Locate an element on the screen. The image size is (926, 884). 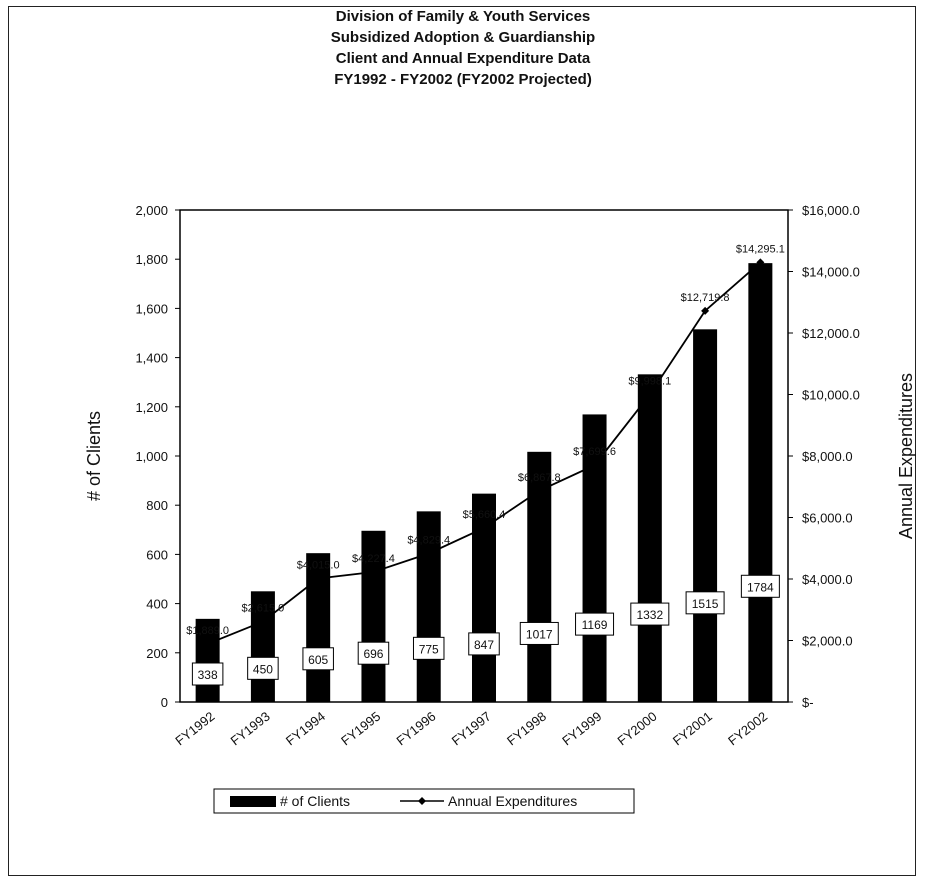
category-label: FY1998 is located at coordinates (526, 729).